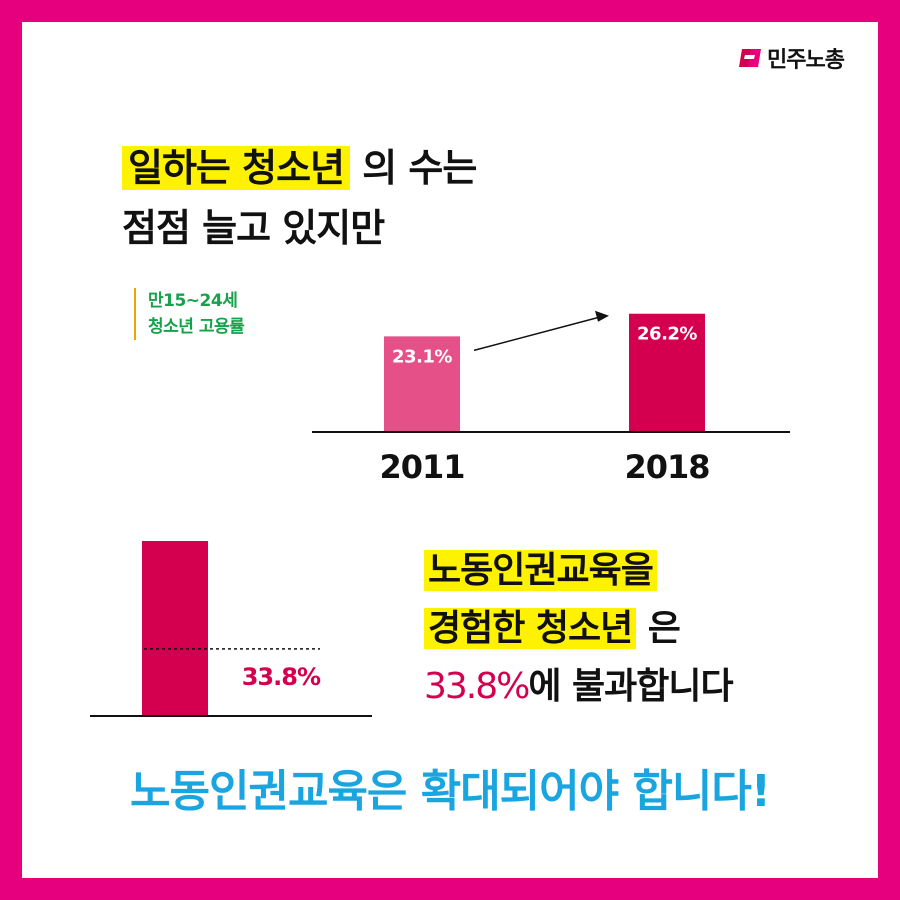  What do you see at coordinates (413, 168) in the screenshot?
I see `headline-line1-rest: 의 수는` at bounding box center [413, 168].